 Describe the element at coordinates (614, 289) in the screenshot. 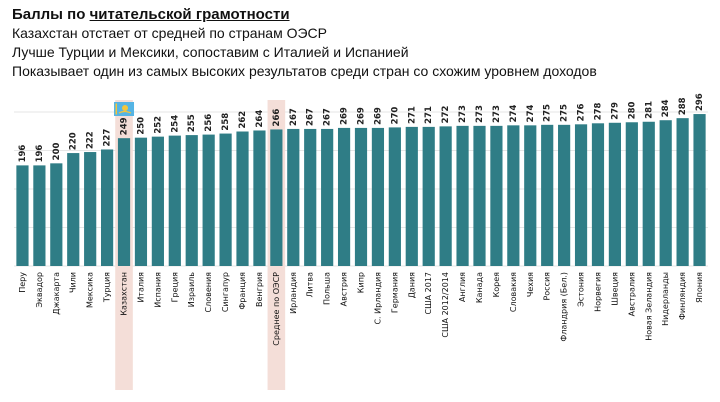

I see `category-label: Швеция` at that location.